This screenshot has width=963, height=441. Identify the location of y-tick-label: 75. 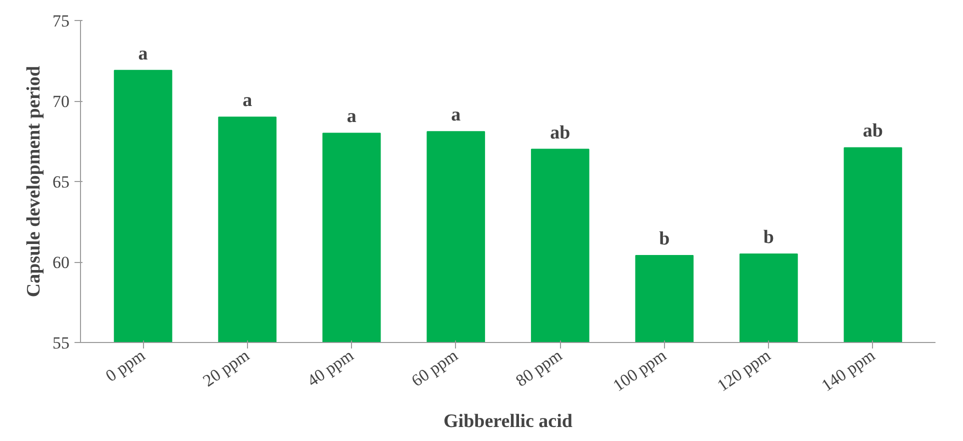
(61, 21).